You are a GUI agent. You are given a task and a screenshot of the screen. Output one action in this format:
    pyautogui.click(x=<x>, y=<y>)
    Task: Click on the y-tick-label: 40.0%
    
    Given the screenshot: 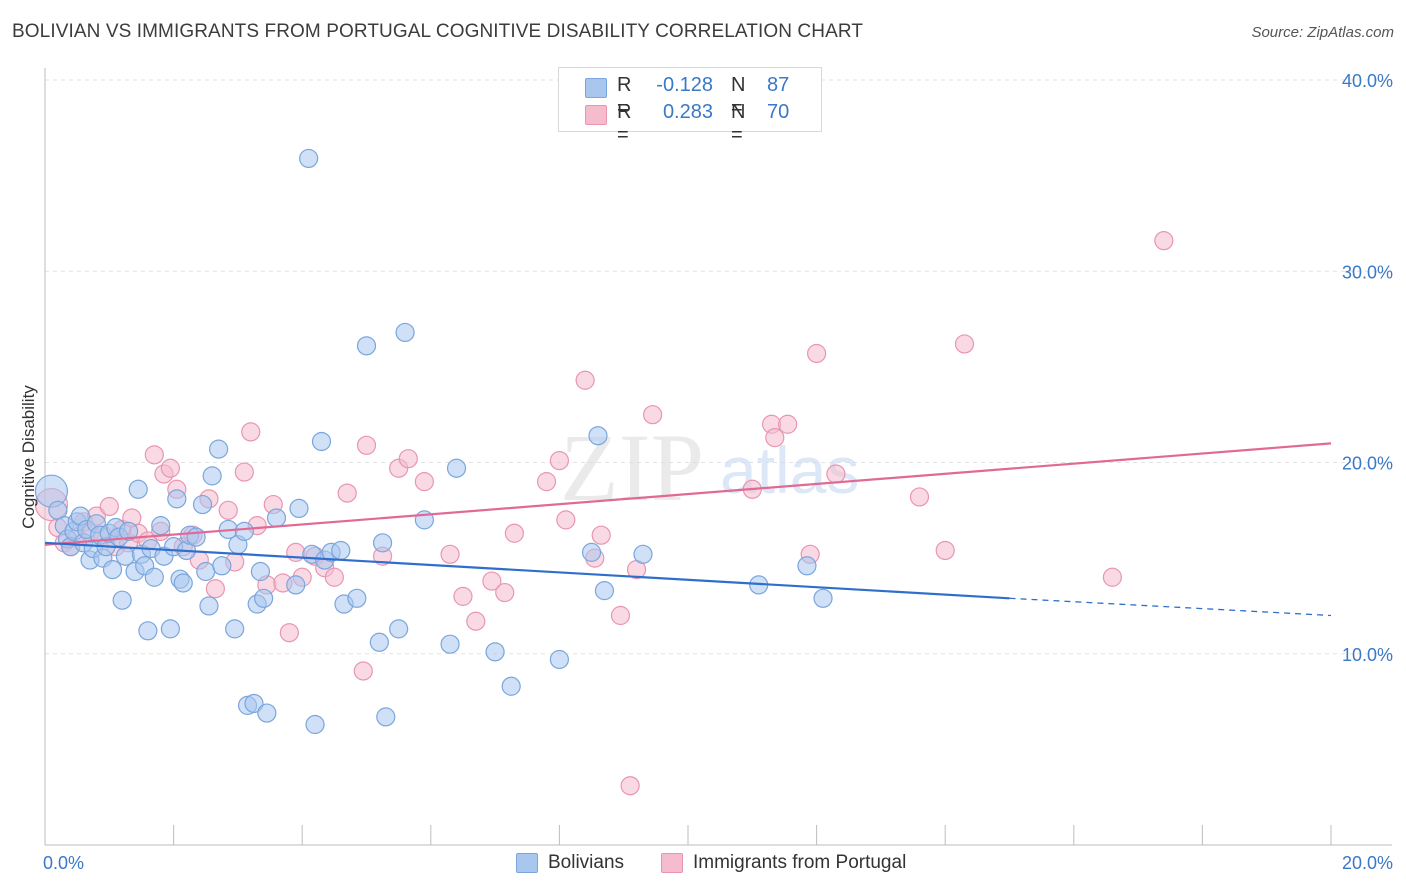 What is the action you would take?
    pyautogui.click(x=1367, y=81)
    